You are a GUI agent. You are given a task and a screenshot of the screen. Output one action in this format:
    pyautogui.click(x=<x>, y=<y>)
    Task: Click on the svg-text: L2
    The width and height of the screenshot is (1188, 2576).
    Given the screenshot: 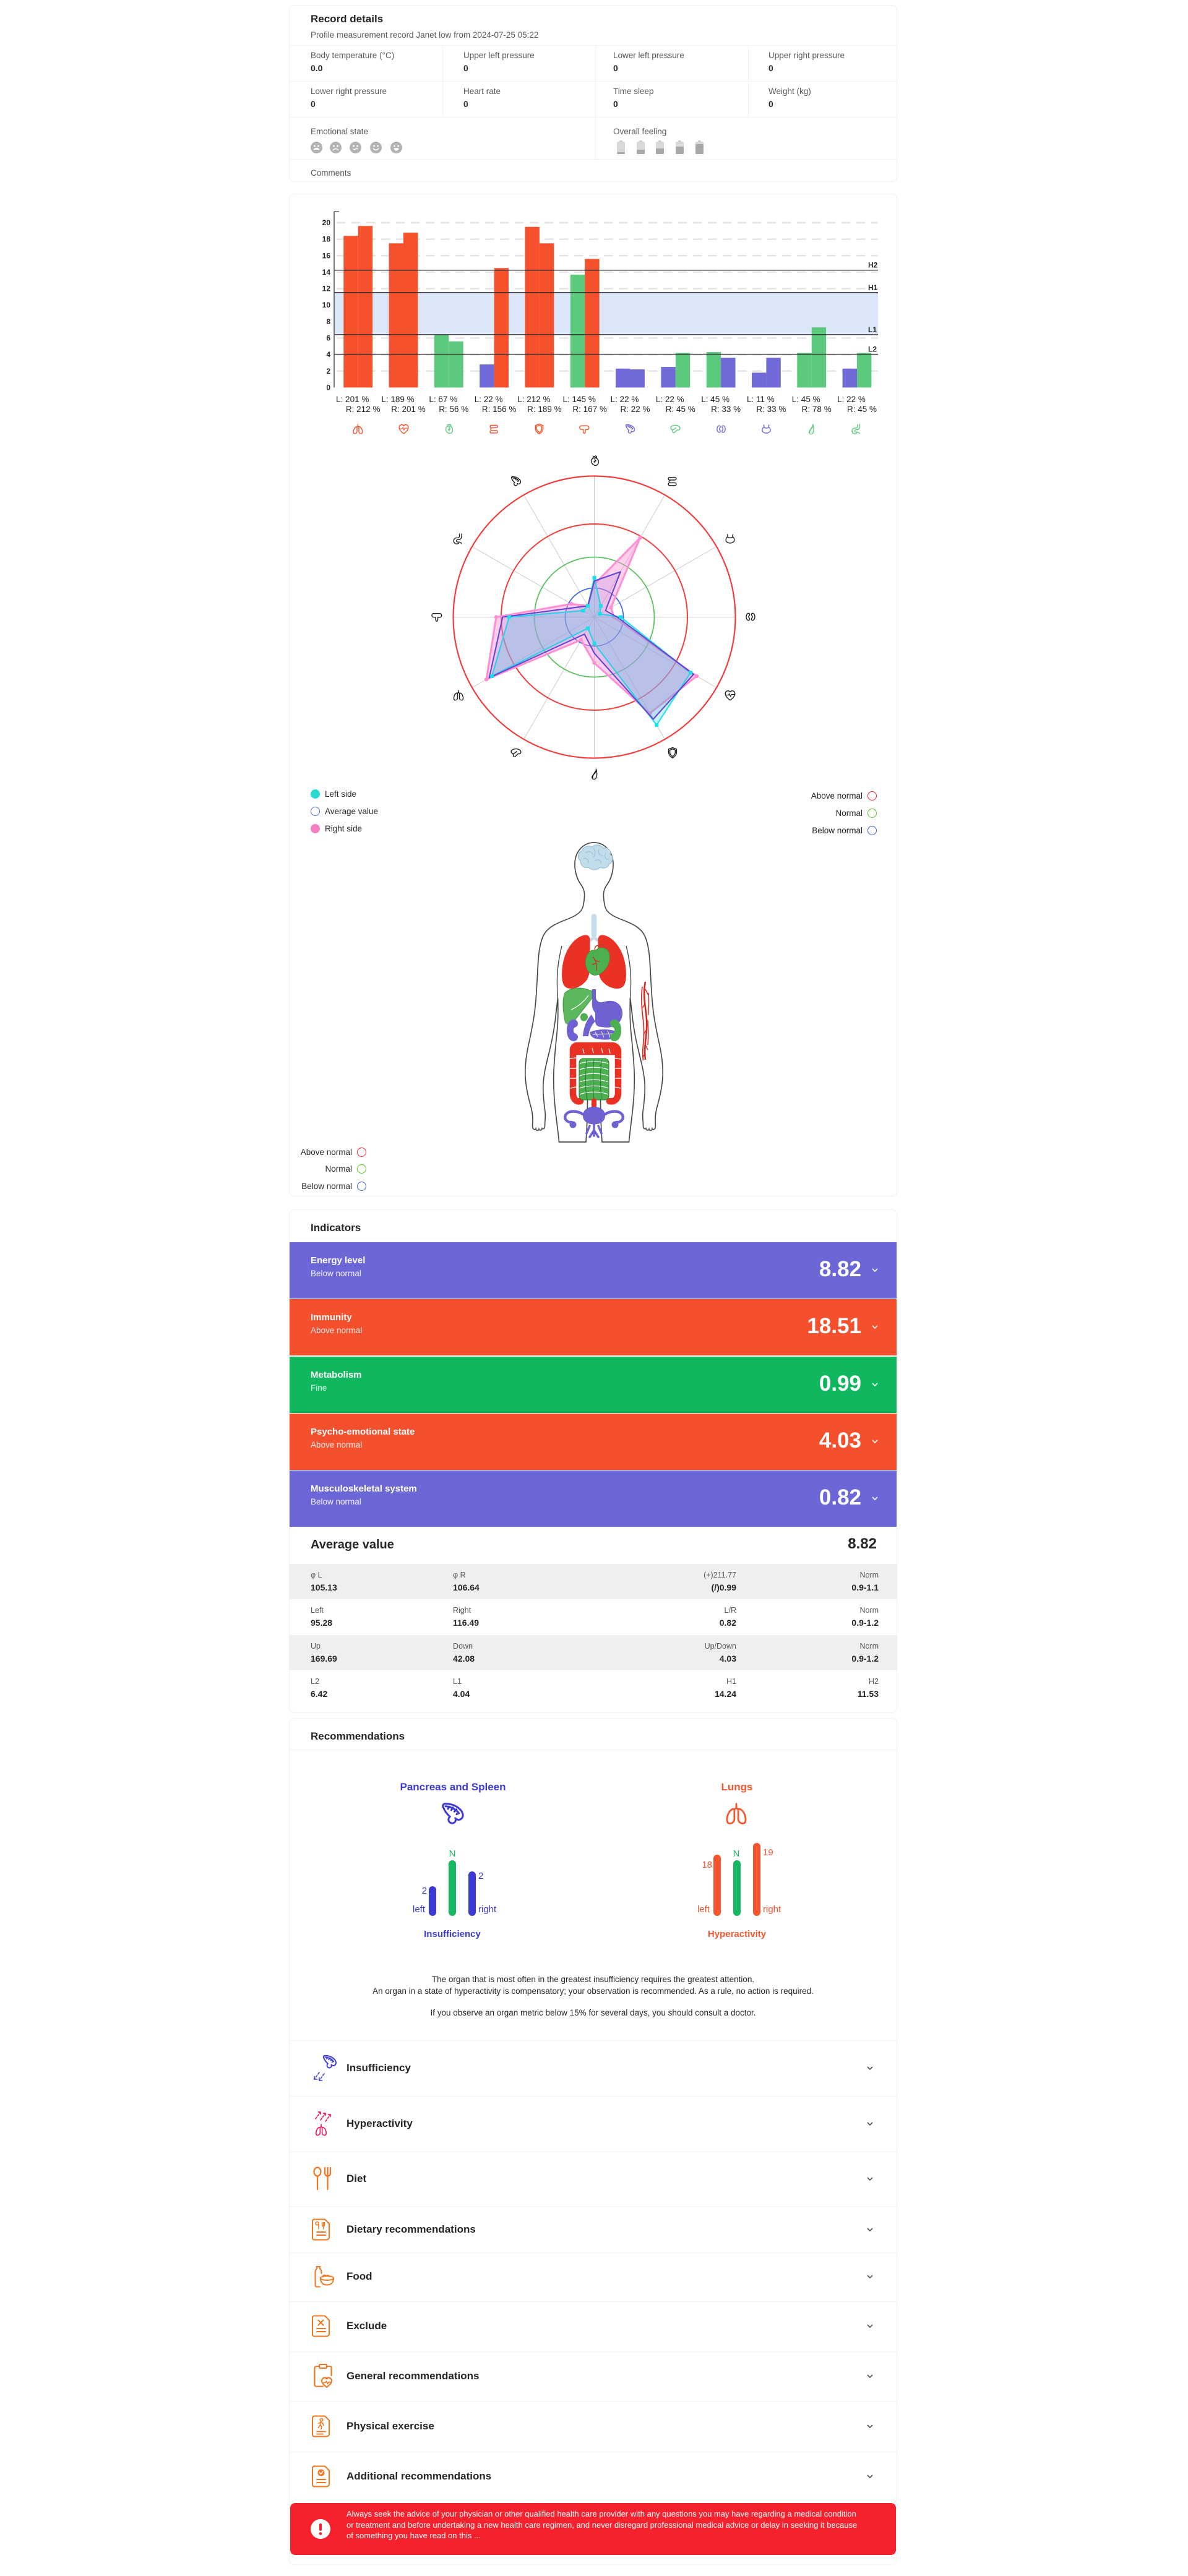 What is the action you would take?
    pyautogui.click(x=873, y=349)
    